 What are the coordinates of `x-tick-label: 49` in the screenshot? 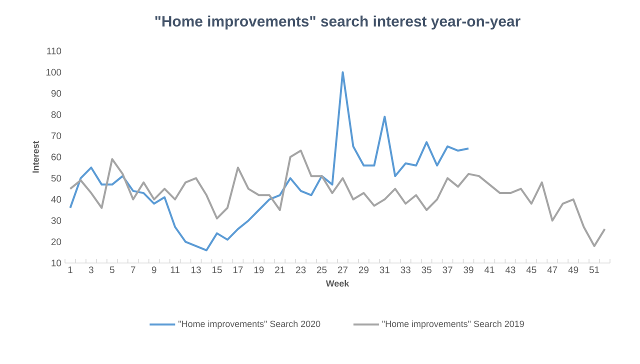 It's located at (573, 270).